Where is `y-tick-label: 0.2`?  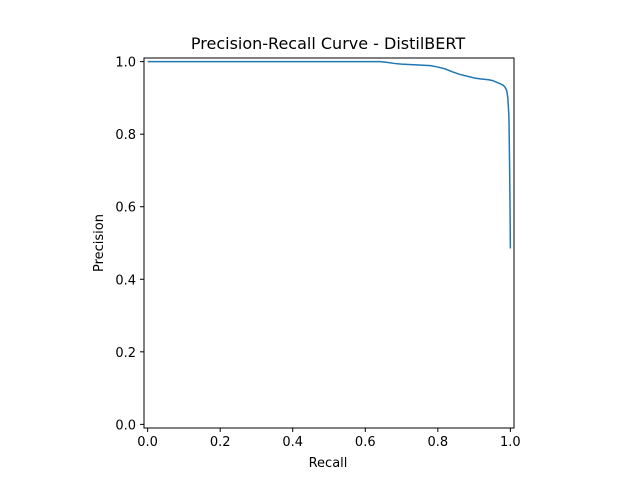
y-tick-label: 0.2 is located at coordinates (125, 353).